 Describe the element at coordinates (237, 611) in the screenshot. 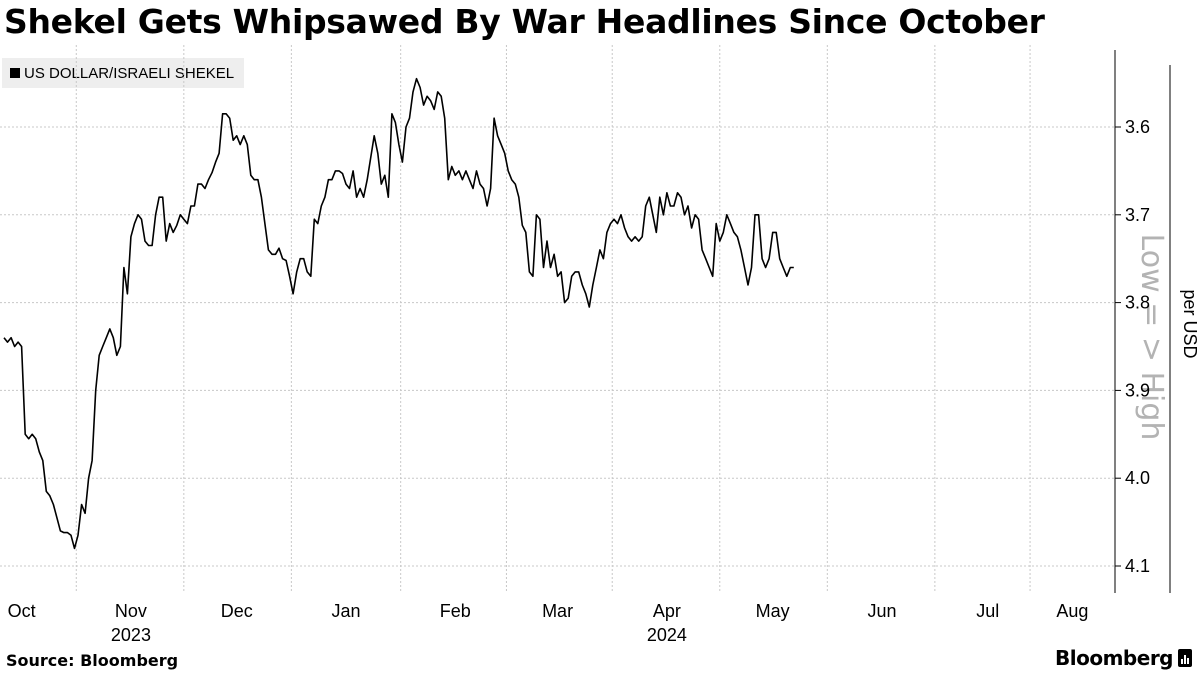

I see `x-tick-label-dec: Dec` at that location.